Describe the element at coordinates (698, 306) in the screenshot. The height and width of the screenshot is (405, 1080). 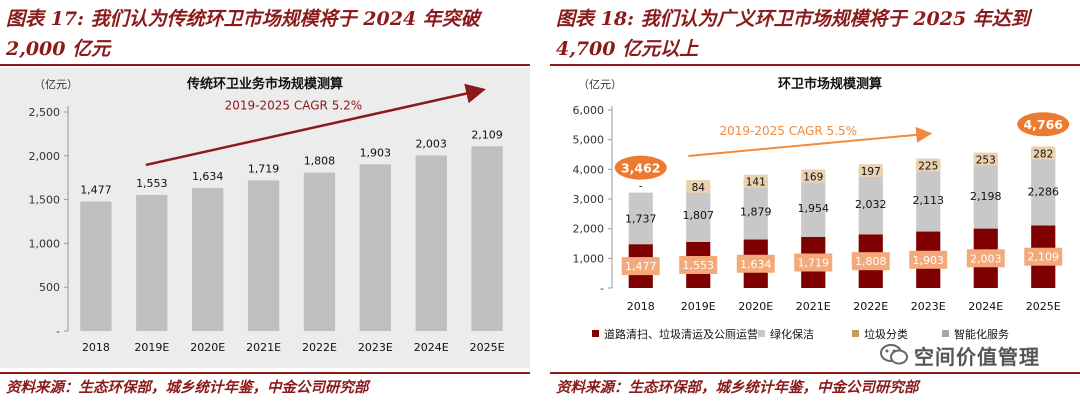
I see `x-tick-label: 2019E` at that location.